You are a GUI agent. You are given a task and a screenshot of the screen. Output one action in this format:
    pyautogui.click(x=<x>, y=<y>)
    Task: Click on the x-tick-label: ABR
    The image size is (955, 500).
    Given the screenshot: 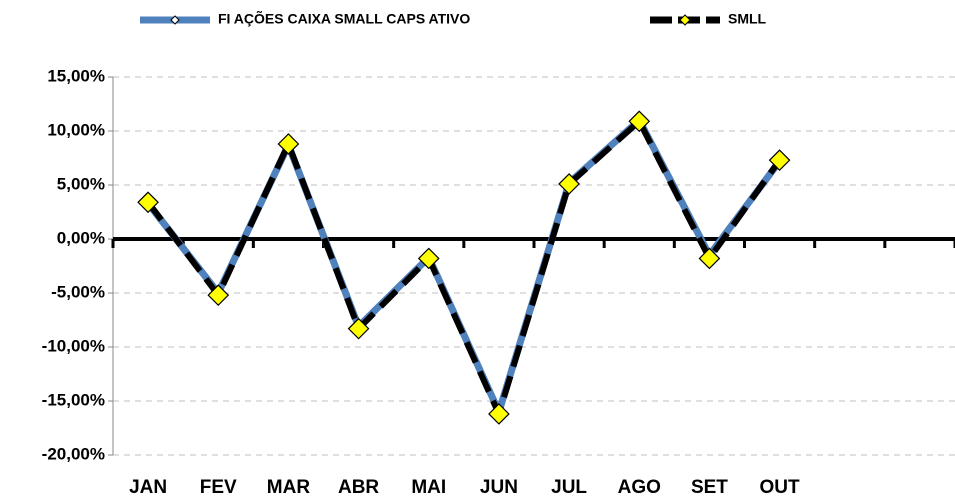 What is the action you would take?
    pyautogui.click(x=358, y=487)
    